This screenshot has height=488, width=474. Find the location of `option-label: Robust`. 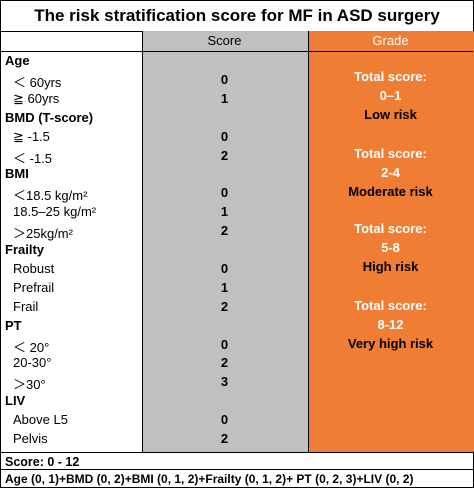

option-label: Robust is located at coordinates (34, 268).